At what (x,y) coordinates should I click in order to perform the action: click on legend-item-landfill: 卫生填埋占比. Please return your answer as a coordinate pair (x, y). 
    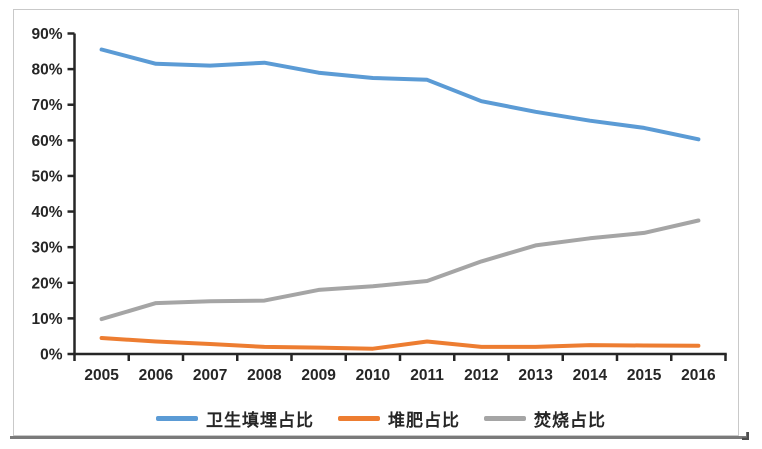
    Looking at the image, I should click on (235, 418).